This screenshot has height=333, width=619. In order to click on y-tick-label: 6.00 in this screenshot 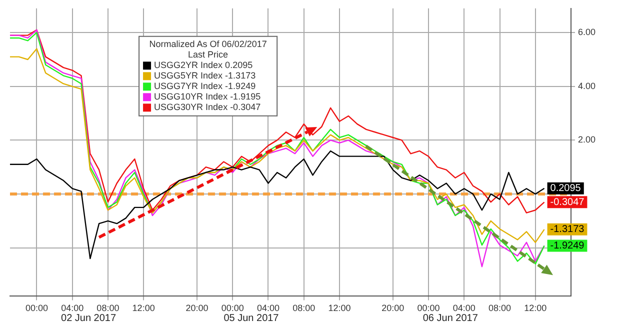, I will do `click(587, 32)`.